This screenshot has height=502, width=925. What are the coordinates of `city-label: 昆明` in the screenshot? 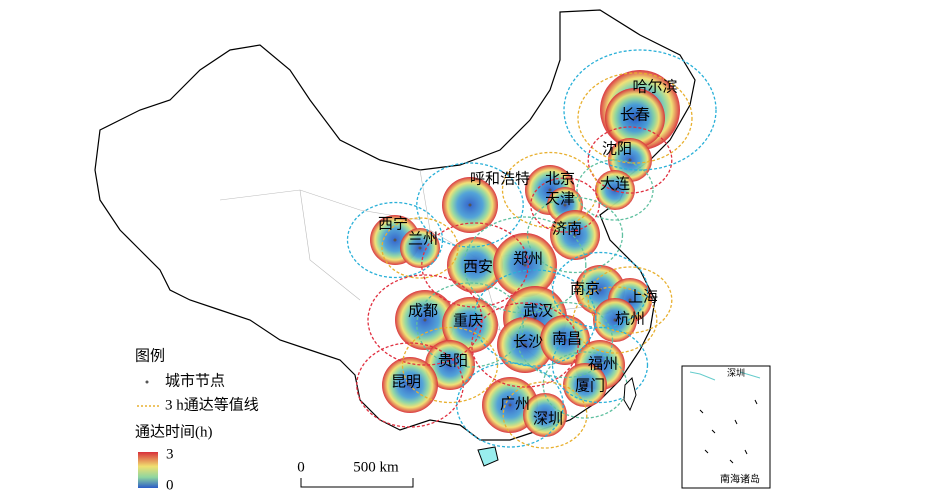 It's located at (406, 381).